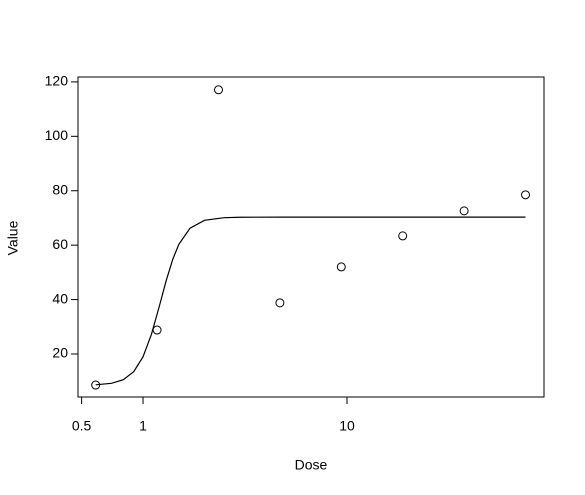 This screenshot has width=585, height=495. I want to click on x-tick-label: 1, so click(143, 426).